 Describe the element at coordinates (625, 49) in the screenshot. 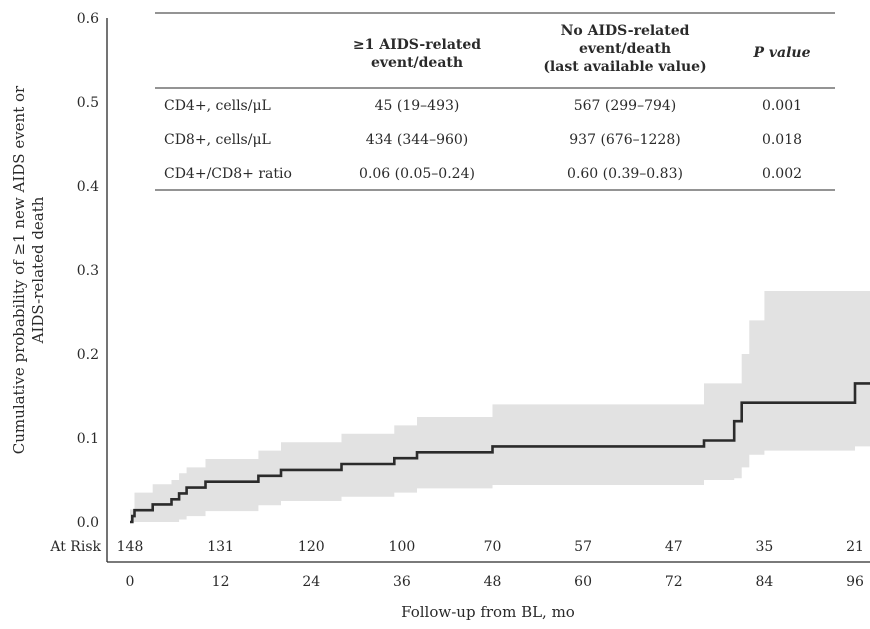

I see `table-header-col2-line2: event/death` at that location.